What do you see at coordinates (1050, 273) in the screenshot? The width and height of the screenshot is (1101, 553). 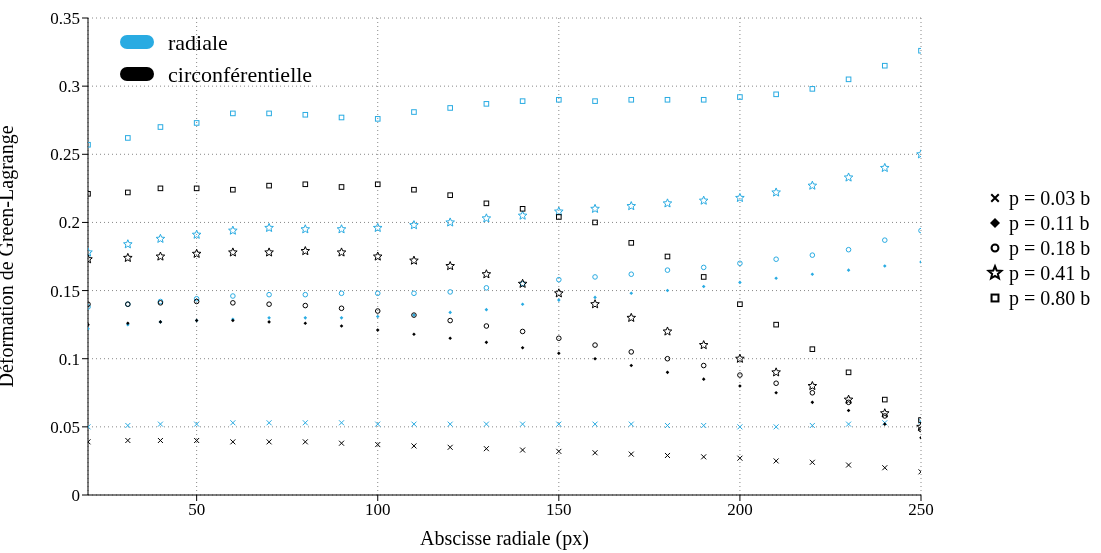 I see `text: p = 0.41 b` at bounding box center [1050, 273].